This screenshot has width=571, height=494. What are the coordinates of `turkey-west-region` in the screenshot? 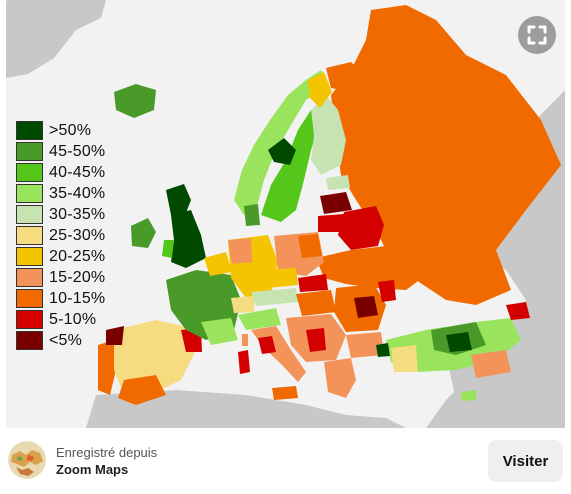 It's located at (404, 358).